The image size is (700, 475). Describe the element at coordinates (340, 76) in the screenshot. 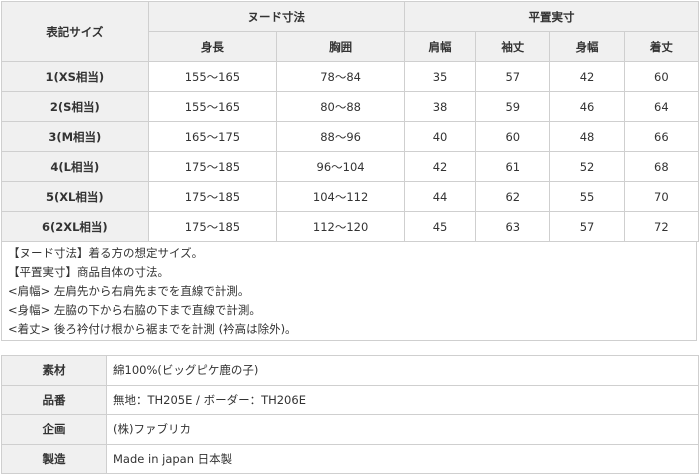

I see `table-cell: 78～84` at that location.